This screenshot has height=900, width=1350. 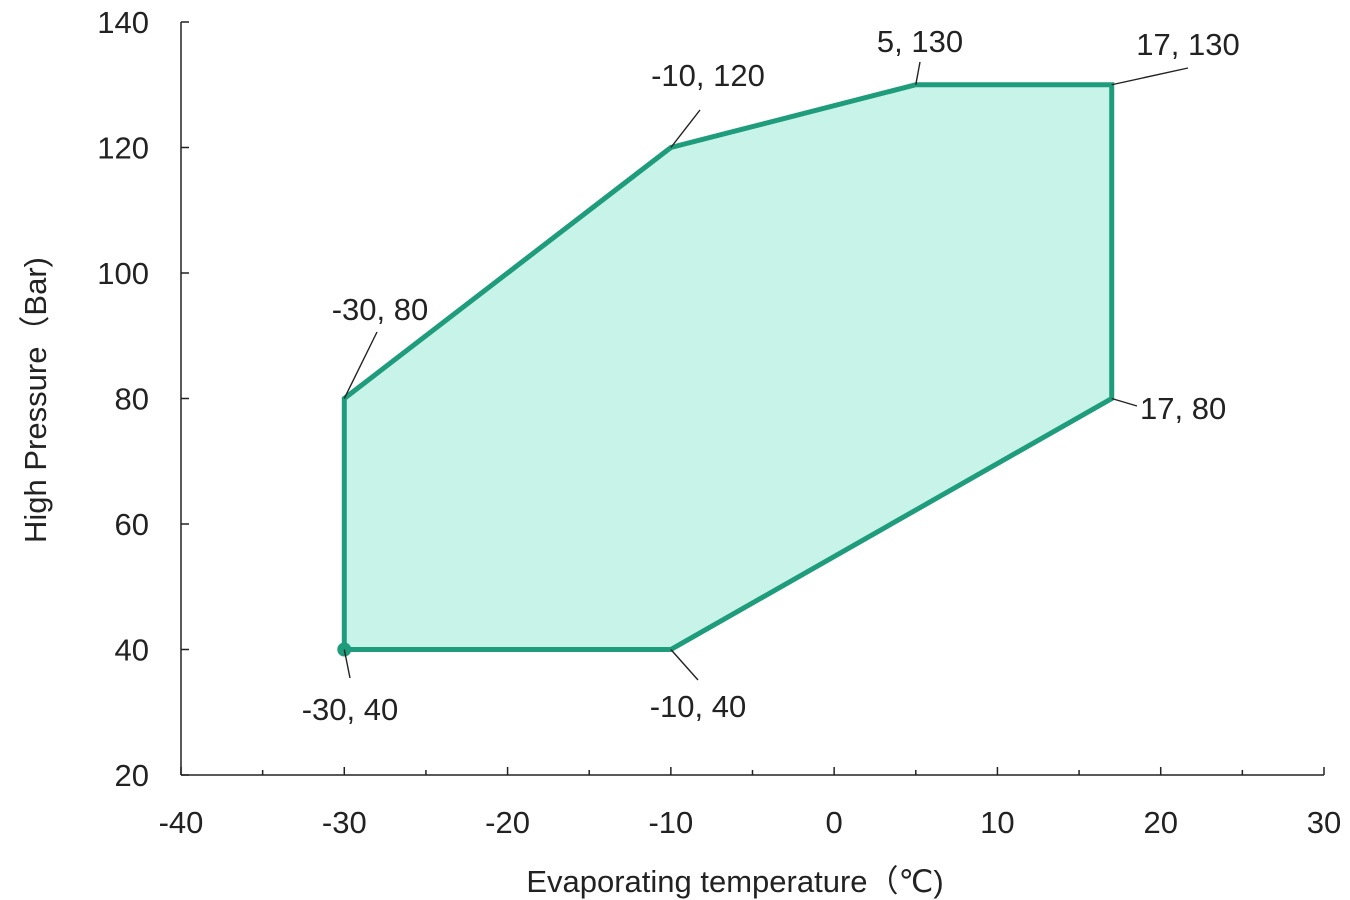 What do you see at coordinates (507, 822) in the screenshot?
I see `x-tick-label: -20` at bounding box center [507, 822].